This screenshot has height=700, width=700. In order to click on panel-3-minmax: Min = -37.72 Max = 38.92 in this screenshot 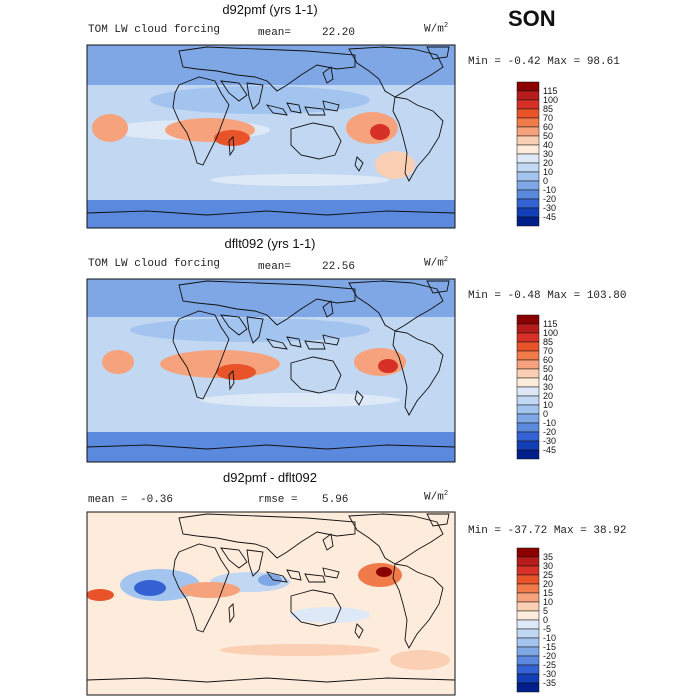, I will do `click(547, 531)`.